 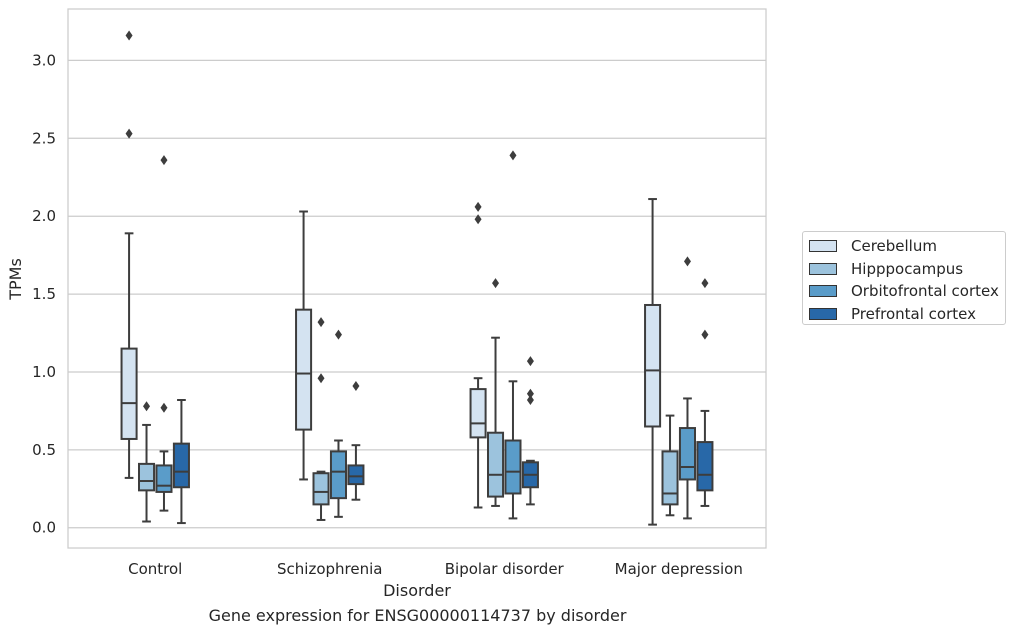 I want to click on legend-label: Hipppocampus, so click(x=907, y=268).